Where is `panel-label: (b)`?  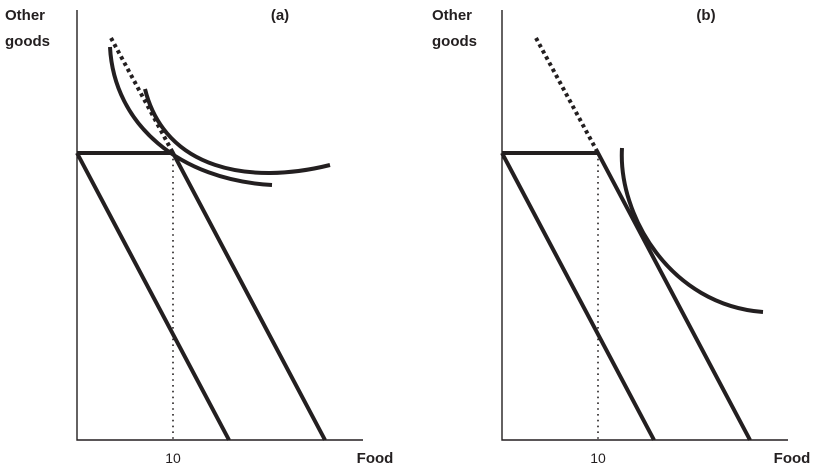
panel-label: (b) is located at coordinates (705, 15).